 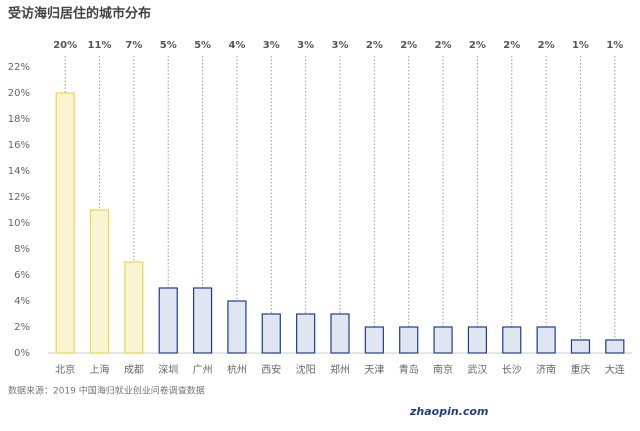 What do you see at coordinates (237, 369) in the screenshot?
I see `x-tick-label: 杭州` at bounding box center [237, 369].